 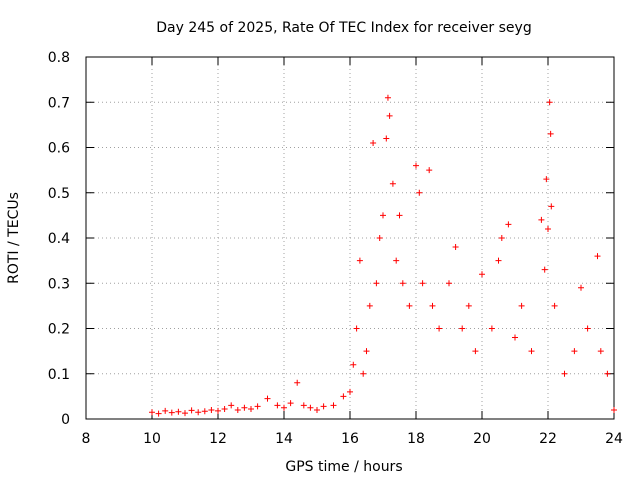 I want to click on x-tick-label: 20, so click(x=482, y=439).